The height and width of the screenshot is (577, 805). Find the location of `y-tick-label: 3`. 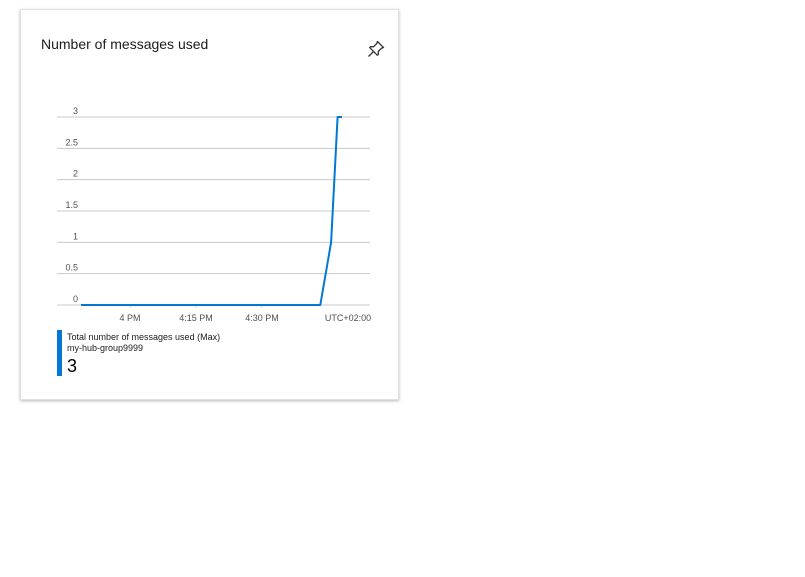

y-tick-label: 3 is located at coordinates (75, 111).